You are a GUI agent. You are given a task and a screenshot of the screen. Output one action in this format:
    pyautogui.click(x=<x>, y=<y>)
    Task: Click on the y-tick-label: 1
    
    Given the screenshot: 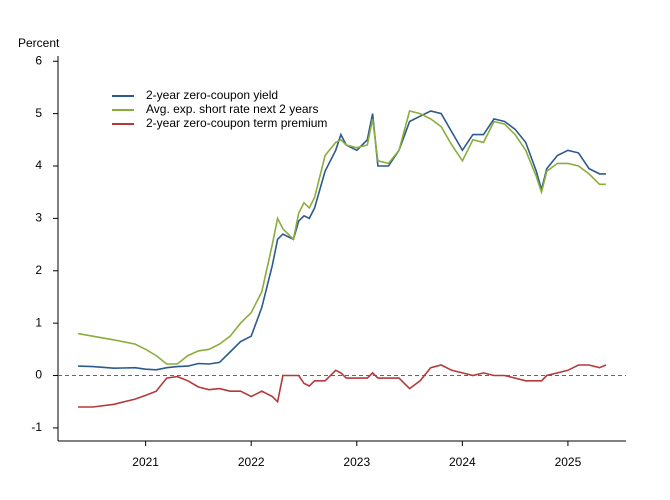 What is the action you would take?
    pyautogui.click(x=38, y=322)
    